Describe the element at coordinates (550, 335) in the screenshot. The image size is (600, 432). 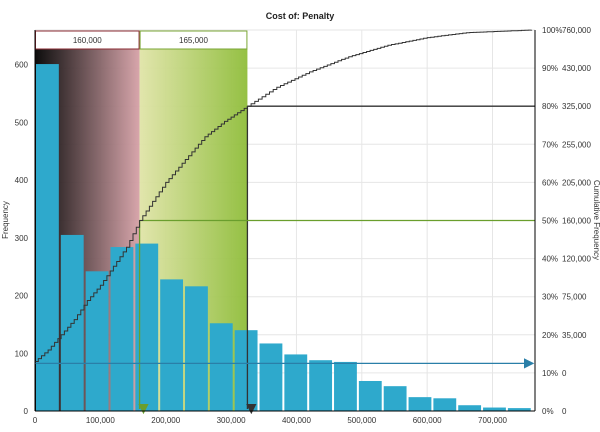
I see `cumulative-tick-percent: 20%` at that location.